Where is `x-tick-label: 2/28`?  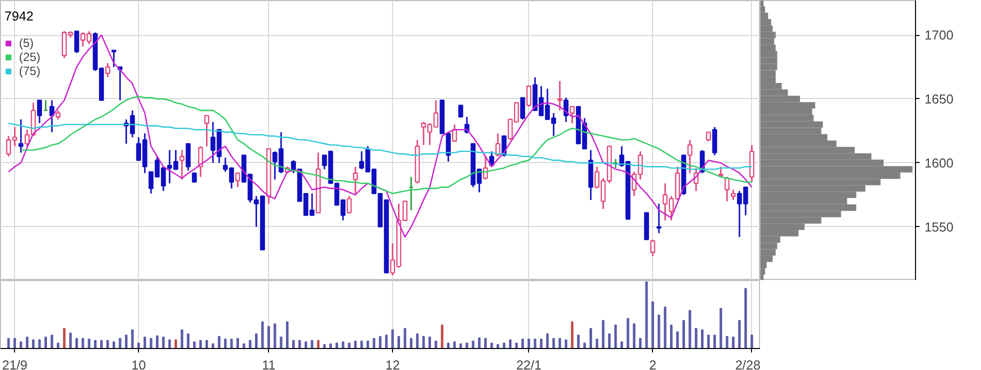
x-tick-label: 2/28 is located at coordinates (748, 364).